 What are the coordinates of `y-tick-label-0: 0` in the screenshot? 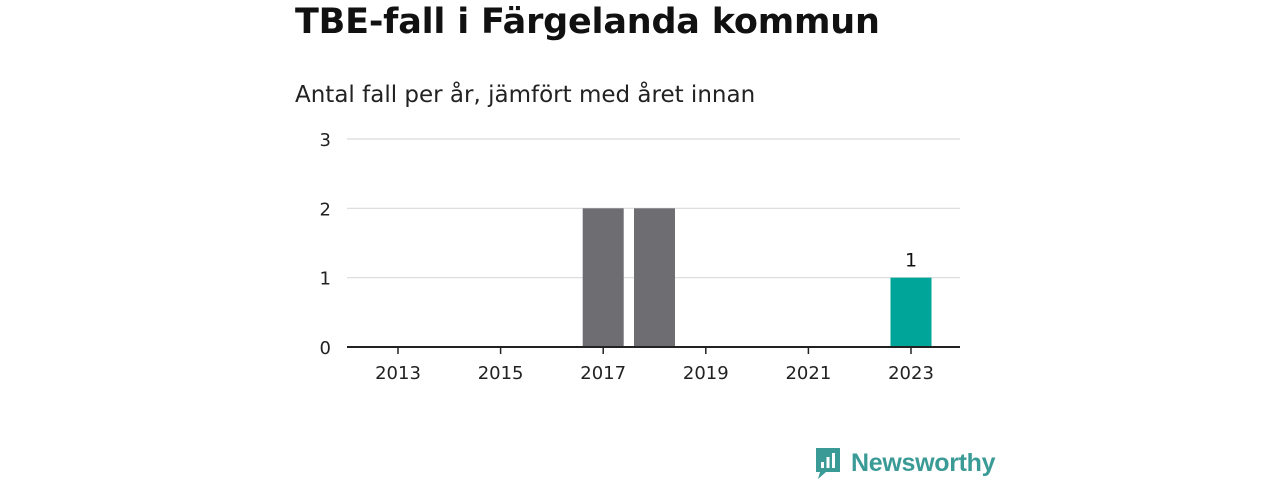 It's located at (325, 348).